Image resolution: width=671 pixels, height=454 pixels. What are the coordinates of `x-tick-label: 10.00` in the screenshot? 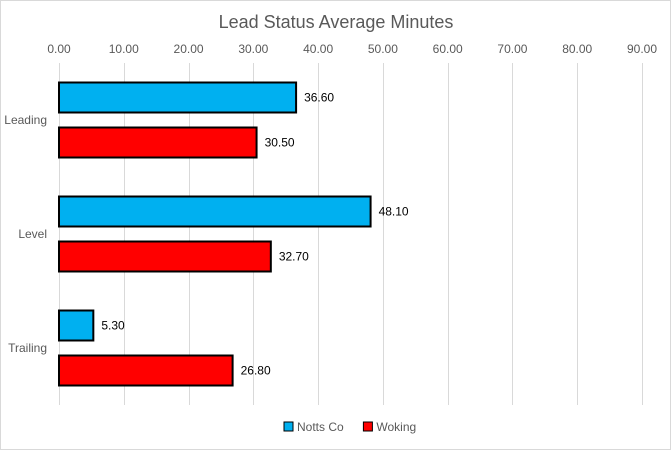 It's located at (124, 49).